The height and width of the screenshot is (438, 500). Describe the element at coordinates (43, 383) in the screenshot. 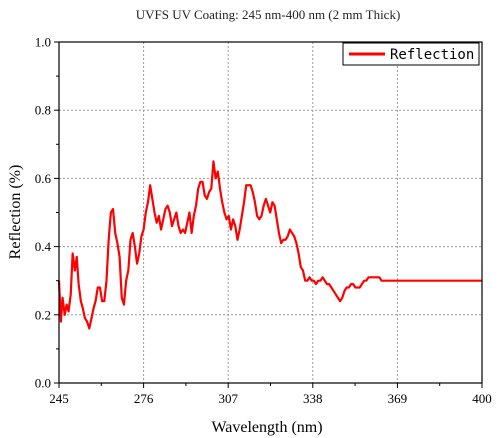

I see `y-tick-label: 0.0` at that location.